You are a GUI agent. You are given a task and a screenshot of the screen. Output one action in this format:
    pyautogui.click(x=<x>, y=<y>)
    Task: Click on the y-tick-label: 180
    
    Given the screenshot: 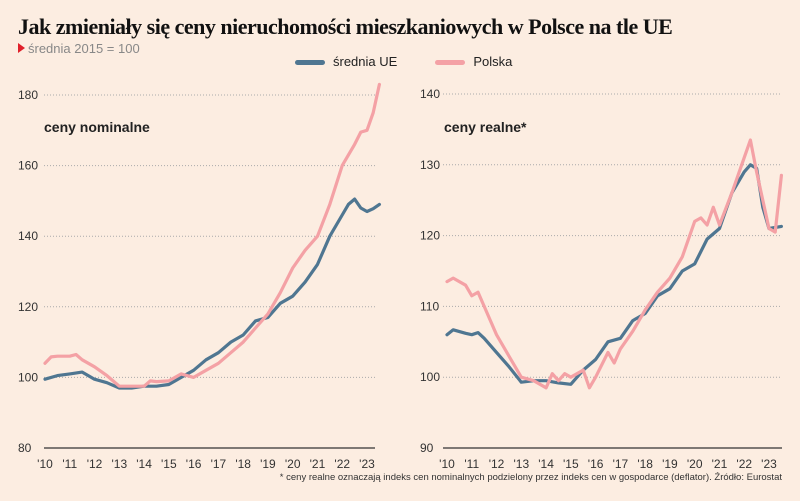 What is the action you would take?
    pyautogui.click(x=28, y=95)
    